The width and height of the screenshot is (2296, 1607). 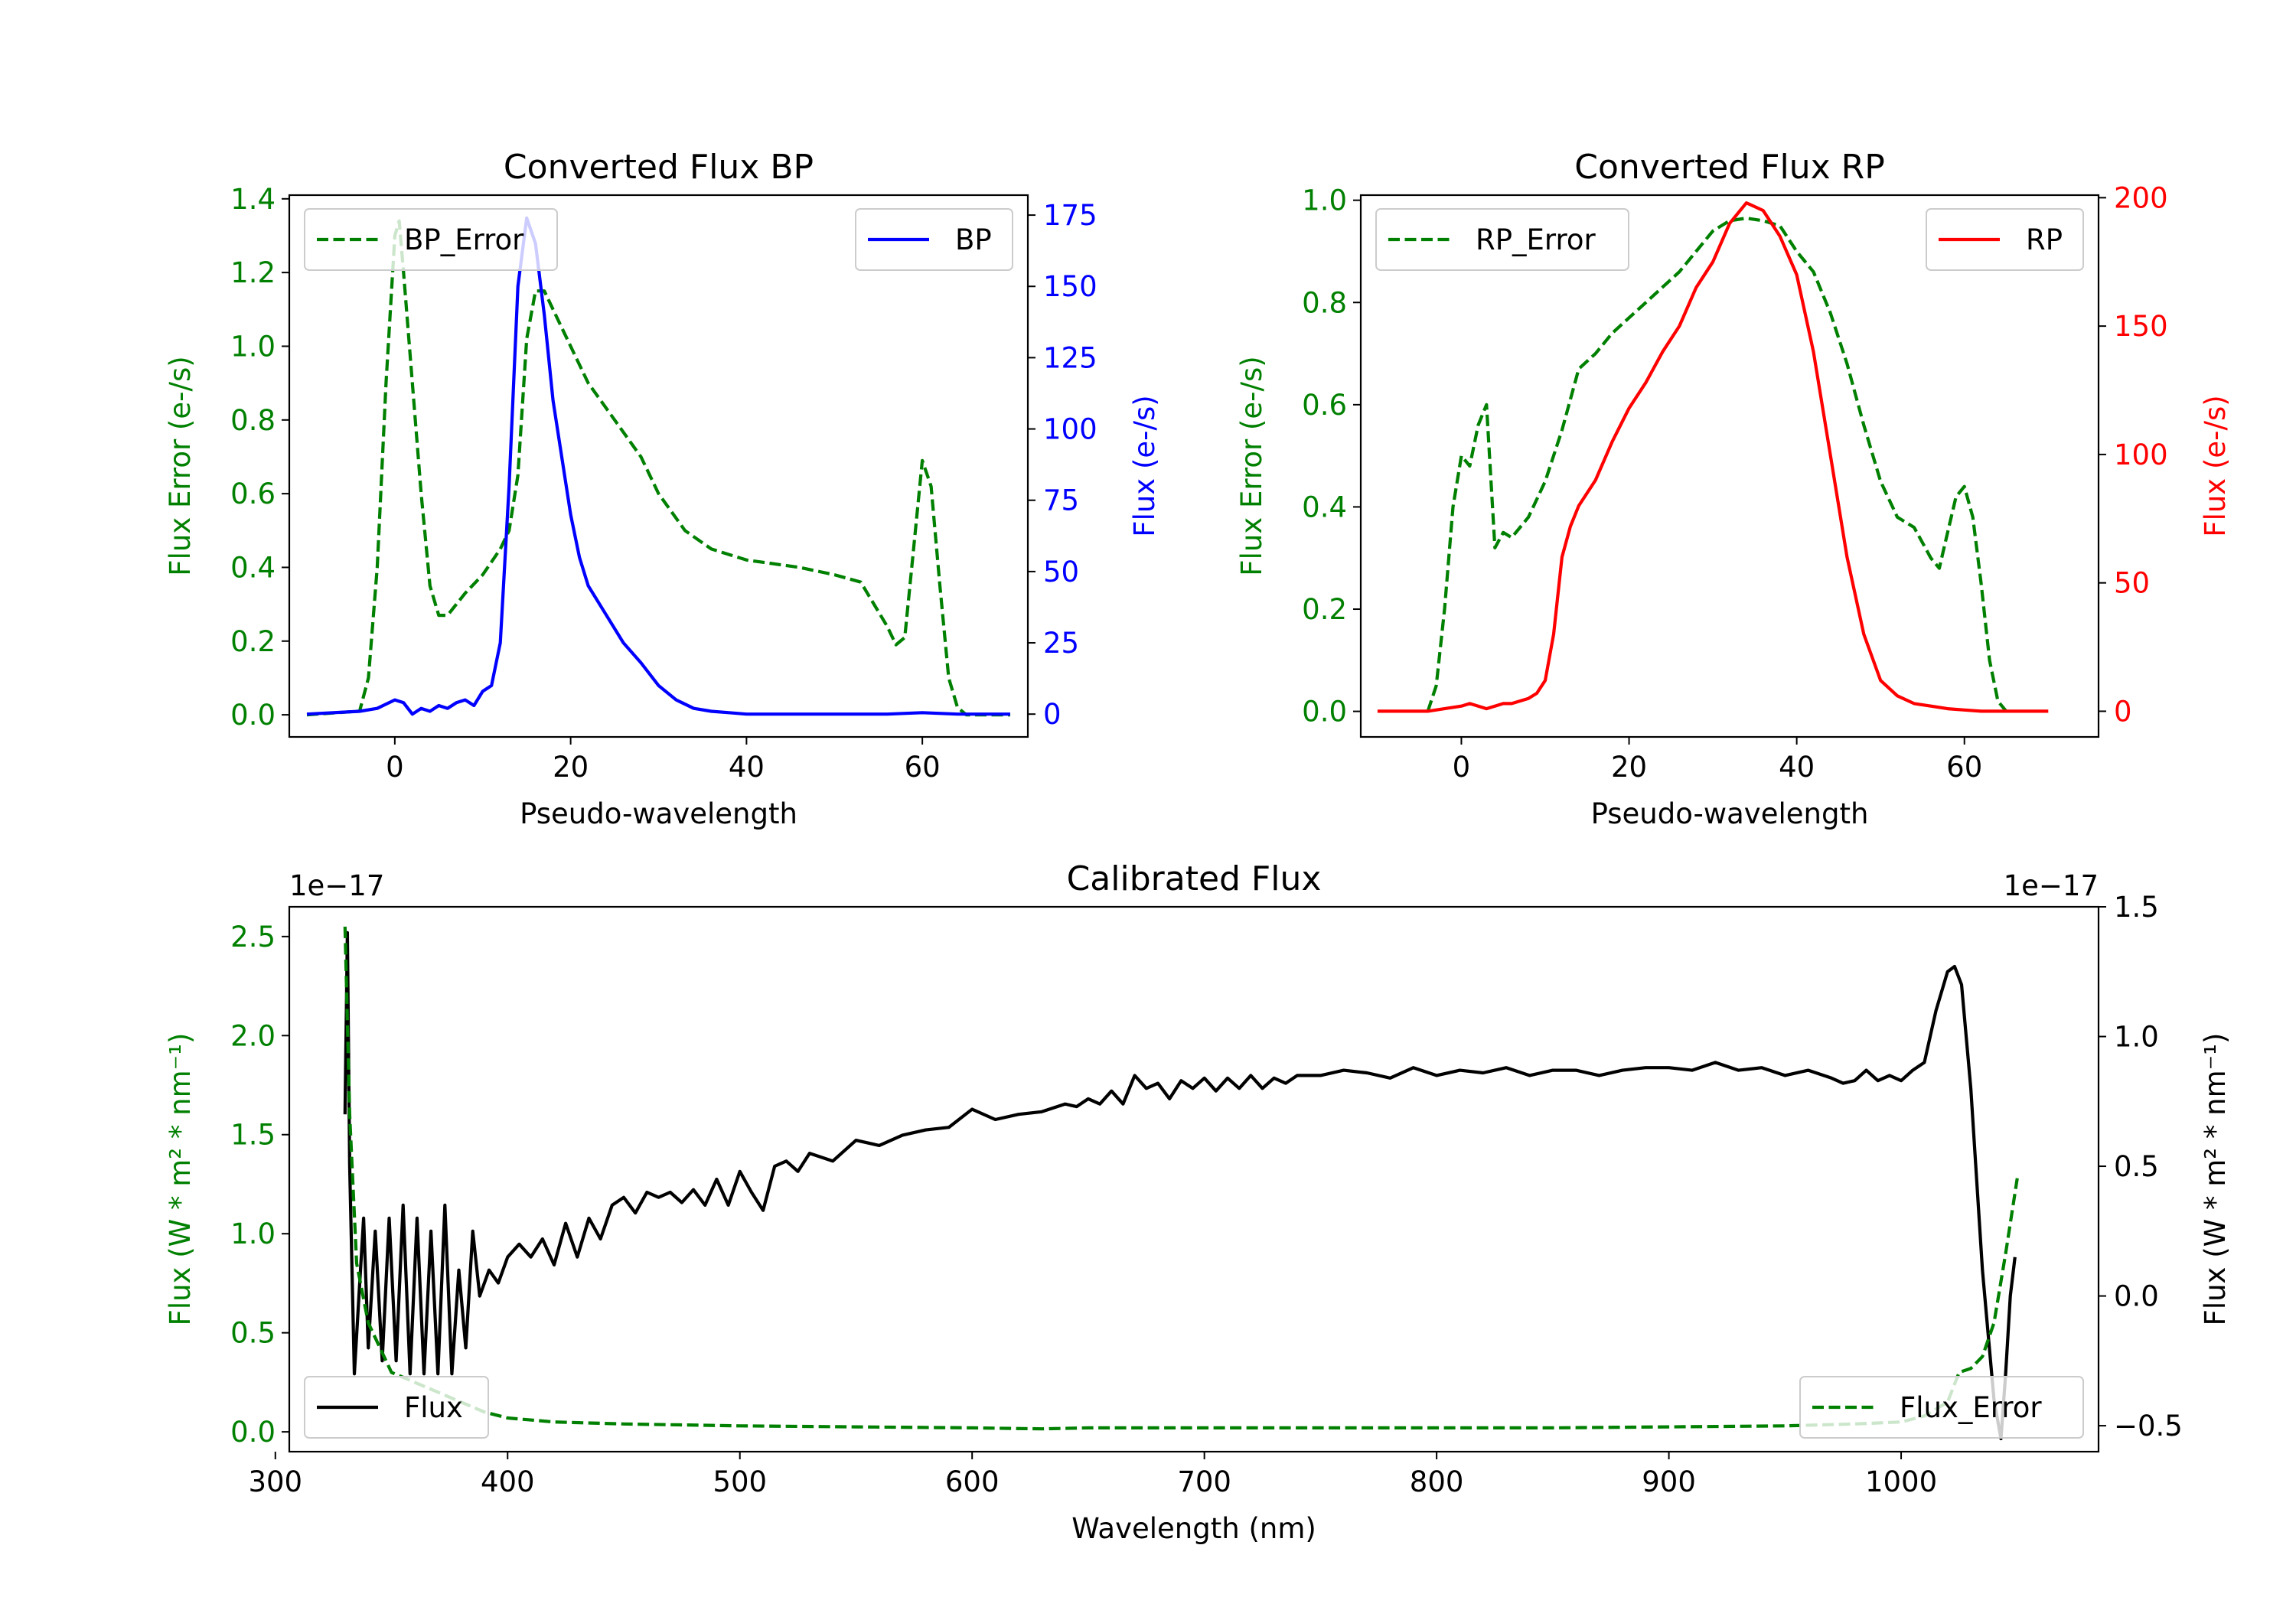 What do you see at coordinates (1729, 167) in the screenshot?
I see `chart-title: Converted Flux RP` at bounding box center [1729, 167].